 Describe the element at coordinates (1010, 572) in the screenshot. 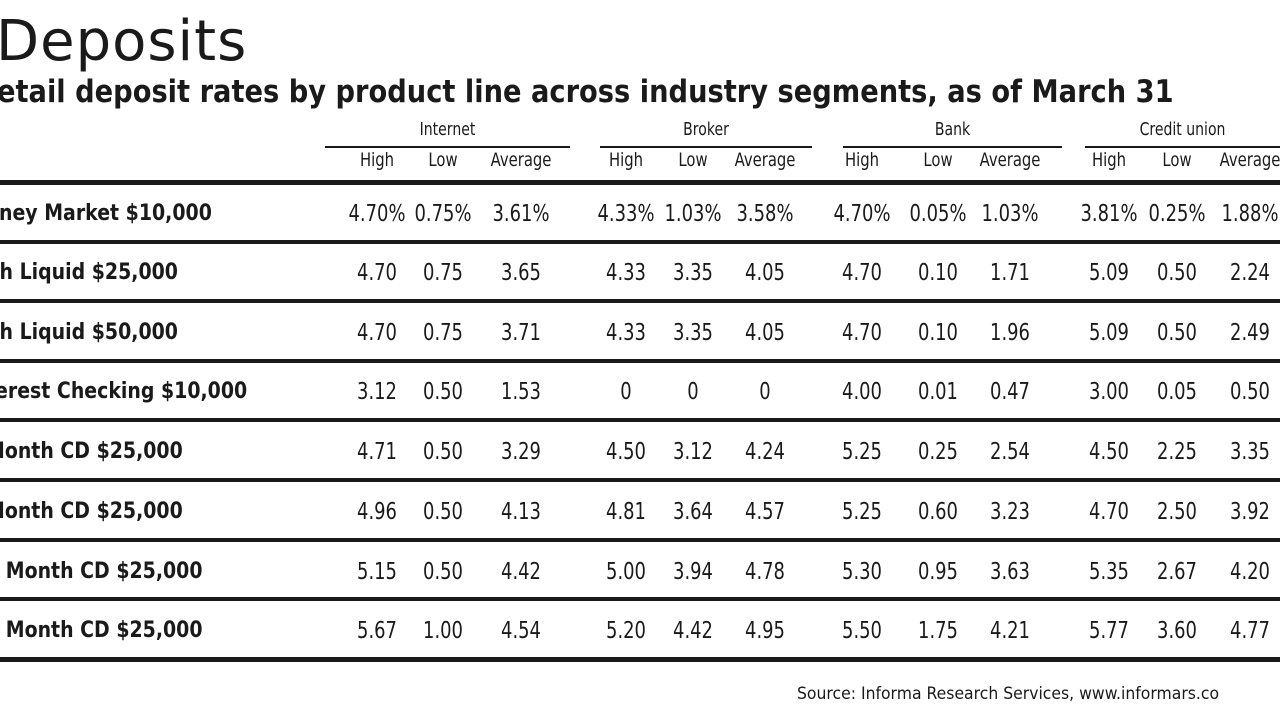

I see `table-cell: 3.63` at that location.